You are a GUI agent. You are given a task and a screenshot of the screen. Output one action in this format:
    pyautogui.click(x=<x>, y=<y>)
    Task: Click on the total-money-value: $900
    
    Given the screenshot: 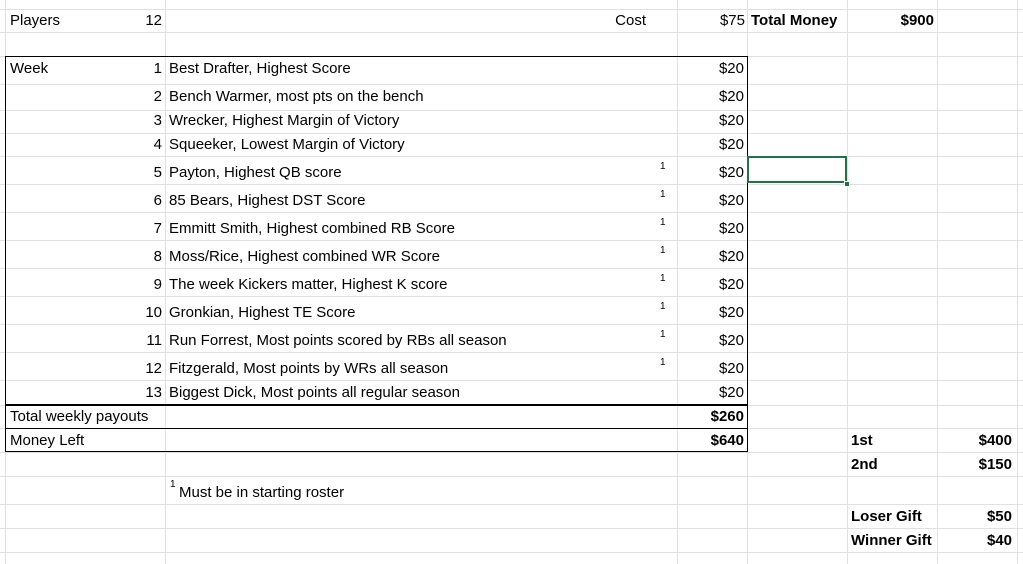 What is the action you would take?
    pyautogui.click(x=917, y=20)
    